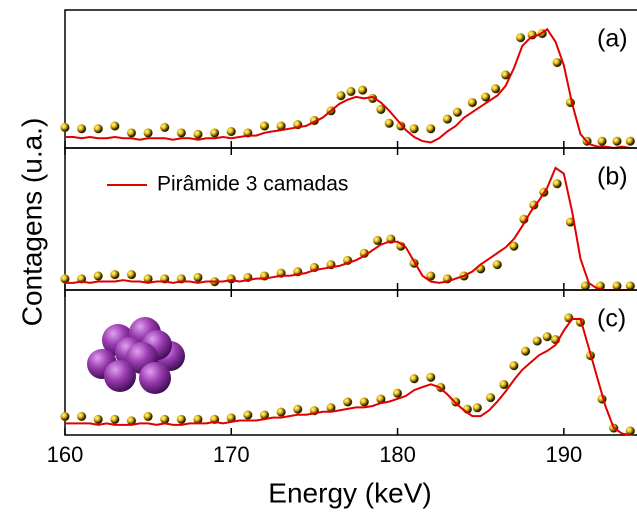 The image size is (637, 516). I want to click on panel-label: (b), so click(612, 177).